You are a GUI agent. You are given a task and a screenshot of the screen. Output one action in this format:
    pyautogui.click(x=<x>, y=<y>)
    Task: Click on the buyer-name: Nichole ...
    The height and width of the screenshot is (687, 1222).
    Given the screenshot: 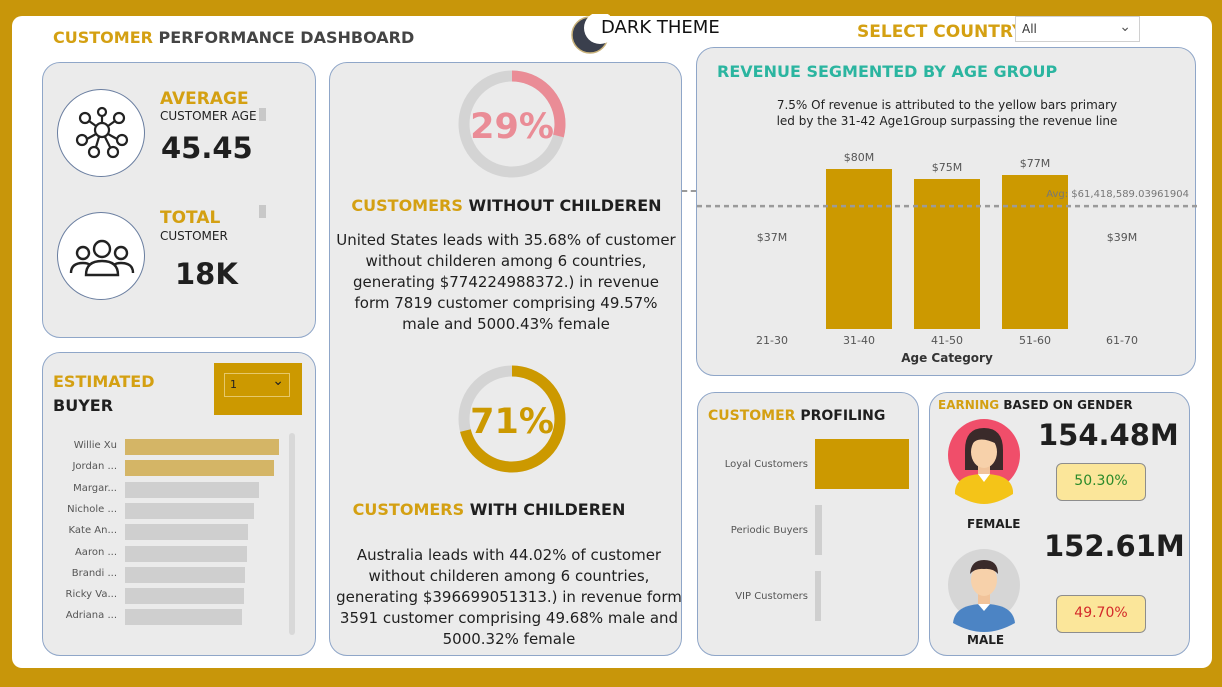 What is the action you would take?
    pyautogui.click(x=92, y=509)
    